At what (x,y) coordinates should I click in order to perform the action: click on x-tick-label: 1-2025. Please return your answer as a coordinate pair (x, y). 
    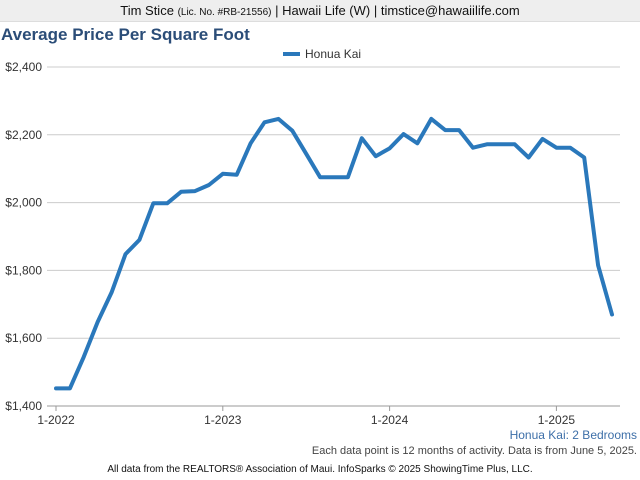
    Looking at the image, I should click on (557, 420).